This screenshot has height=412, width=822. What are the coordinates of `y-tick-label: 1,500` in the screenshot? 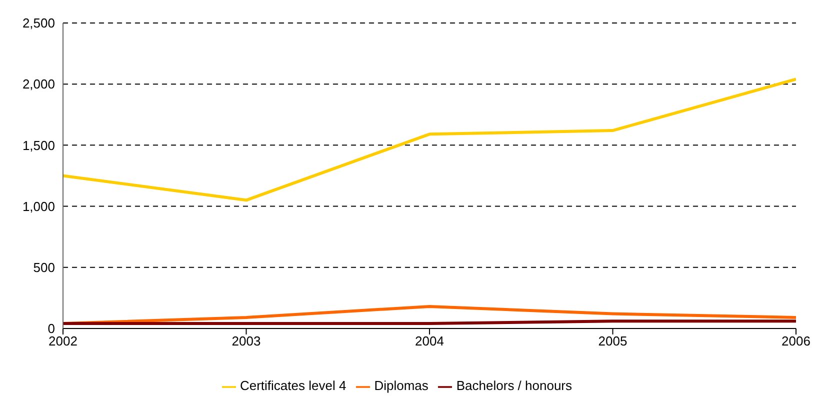 It's located at (38, 145).